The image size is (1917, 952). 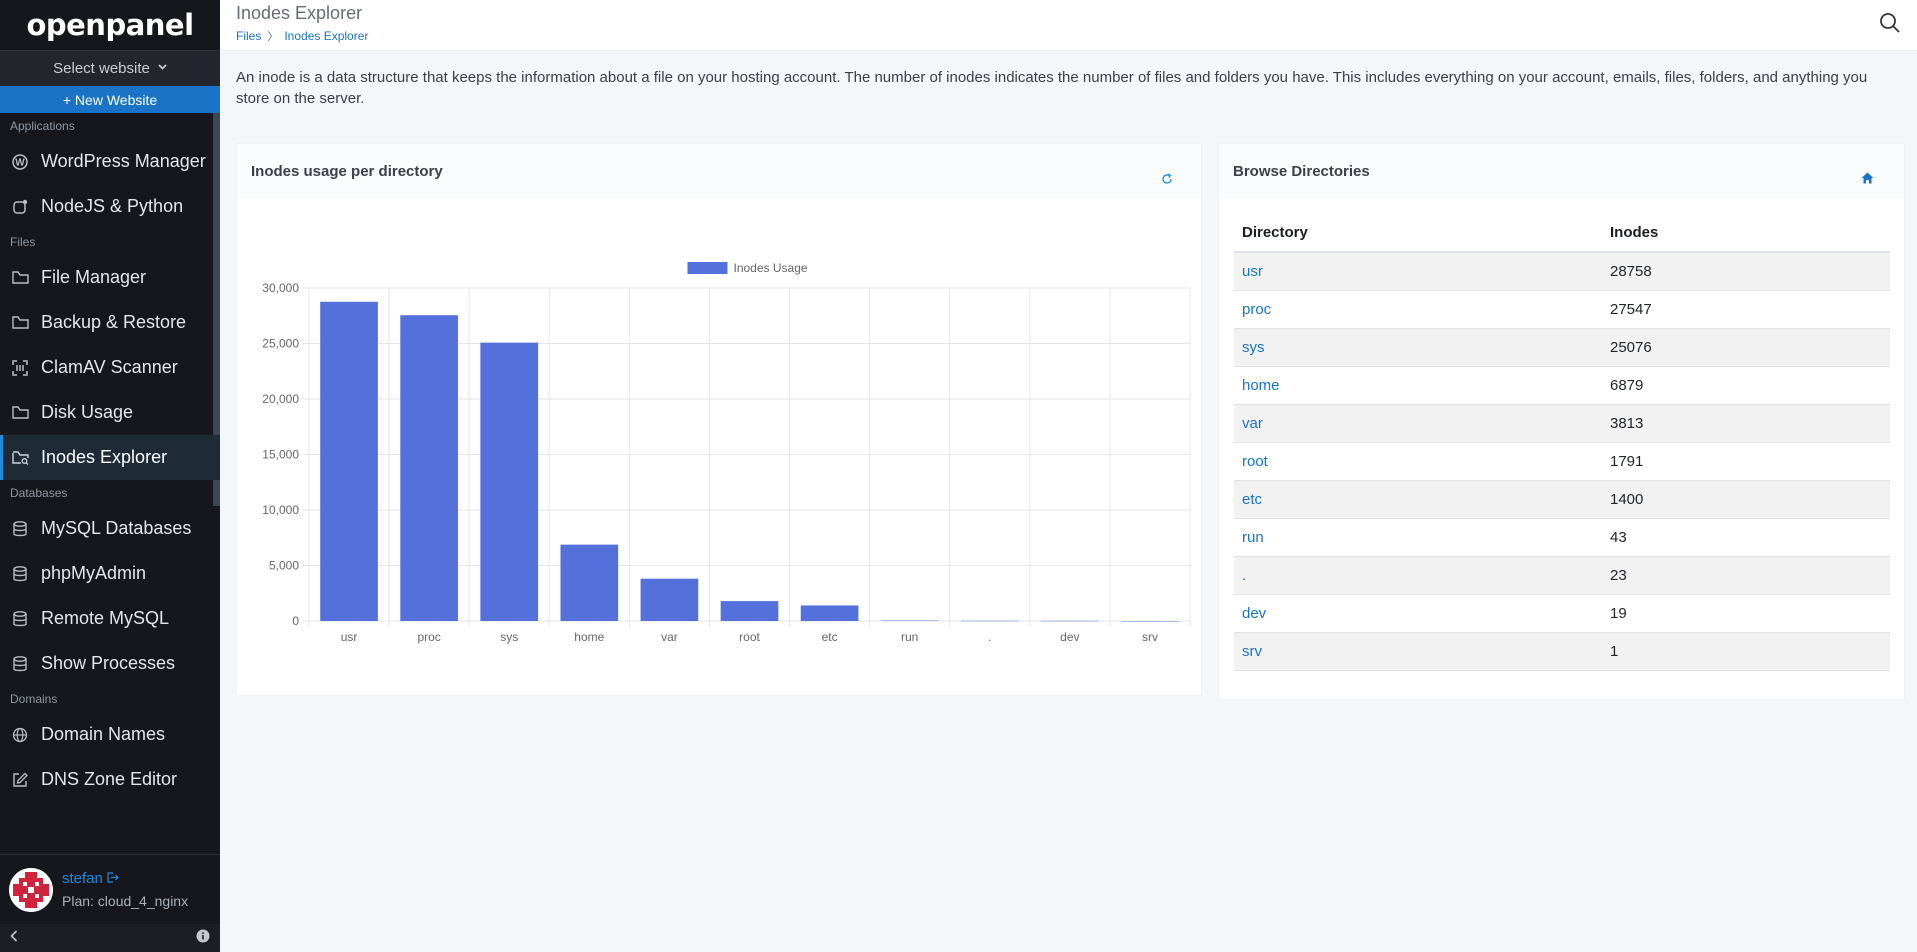 What do you see at coordinates (20, 162) in the screenshot?
I see `svg-text: W` at bounding box center [20, 162].